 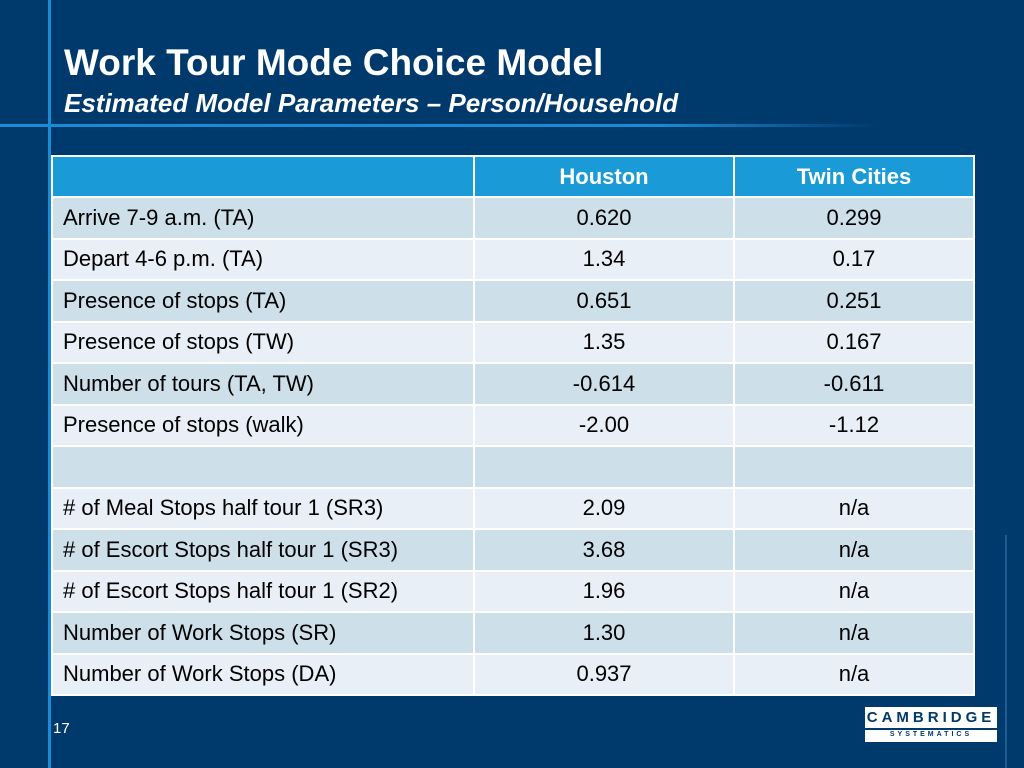 I want to click on table-header-row: Houston Twin Cities, so click(x=513, y=176).